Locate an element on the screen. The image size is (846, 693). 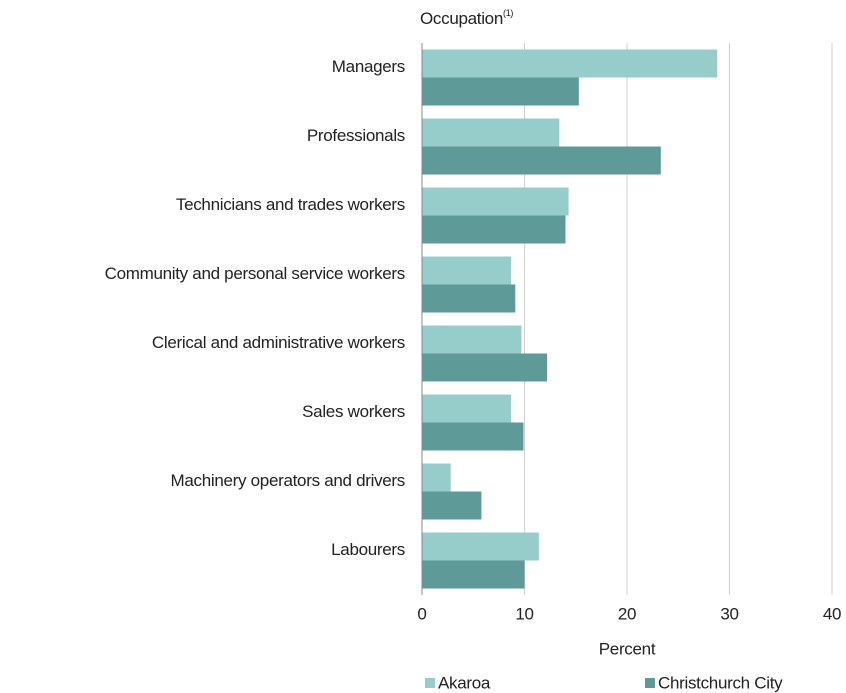
title-note: (1) is located at coordinates (508, 13).